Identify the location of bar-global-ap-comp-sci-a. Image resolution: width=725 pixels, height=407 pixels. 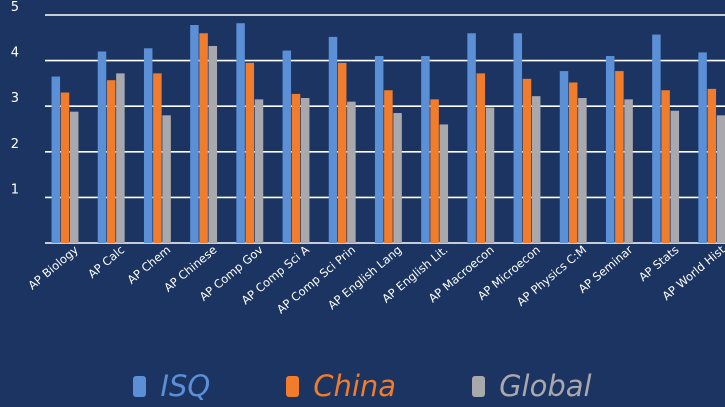
(305, 170).